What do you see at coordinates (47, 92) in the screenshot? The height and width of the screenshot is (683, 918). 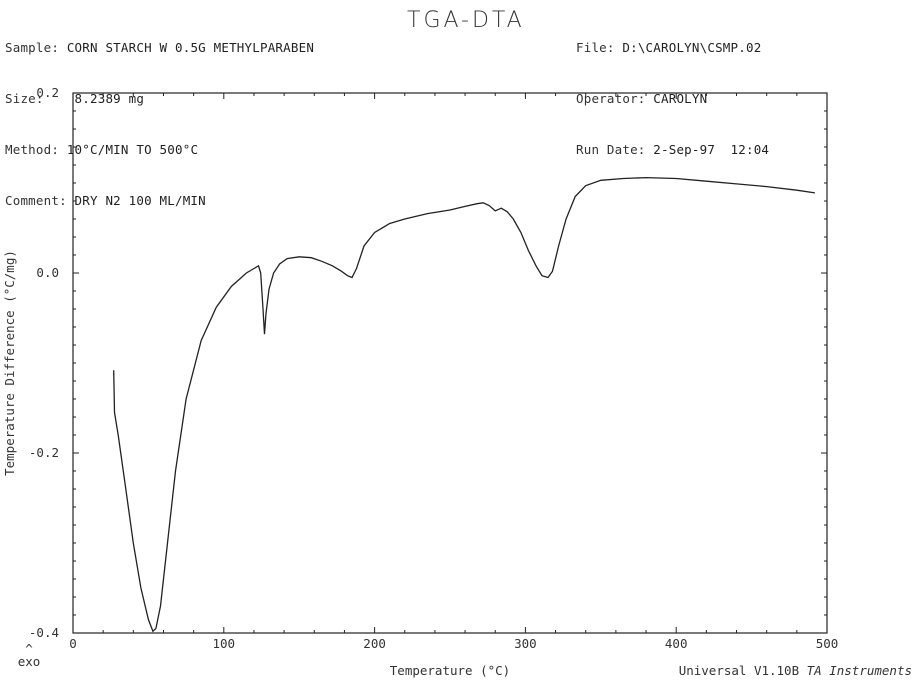 I see `y-tick-label: 0.2` at bounding box center [47, 92].